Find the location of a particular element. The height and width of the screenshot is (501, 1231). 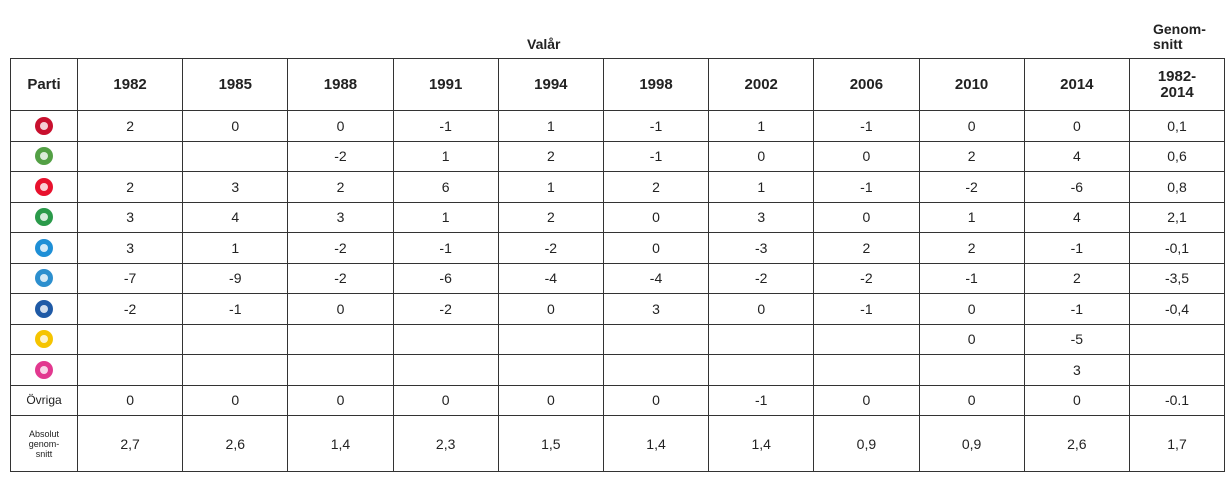

row: -7 -9 -2 -6 -4 -4 -2 -2 -1 2 -3,5 is located at coordinates (617, 278).